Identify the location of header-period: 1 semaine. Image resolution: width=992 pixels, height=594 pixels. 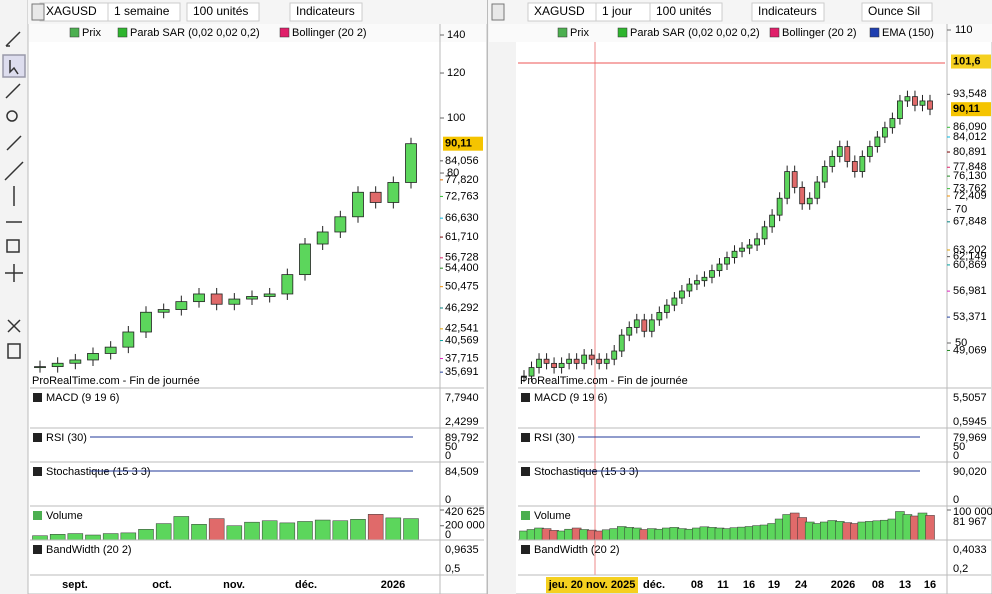
(142, 11).